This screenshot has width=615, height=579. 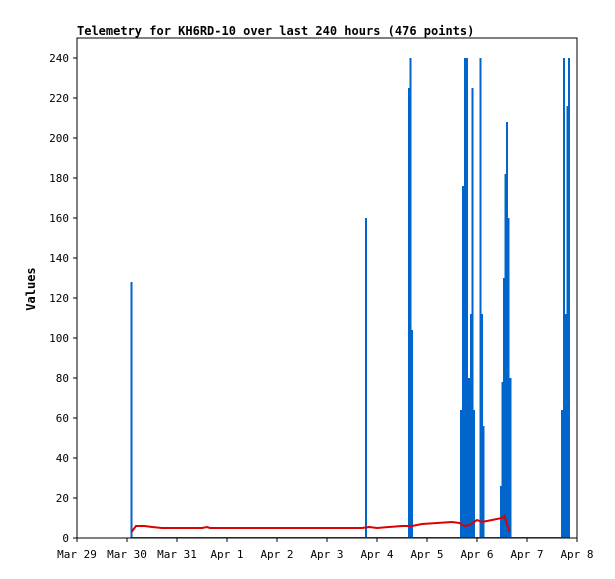 I want to click on y-tick-label: 180, so click(x=59, y=178).